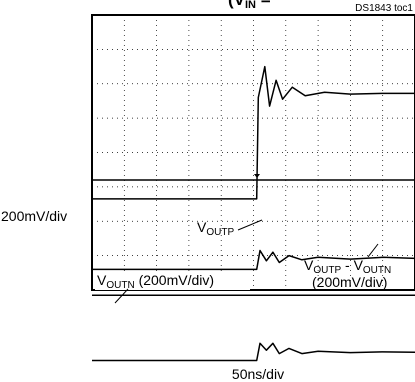  What do you see at coordinates (384, 8) in the screenshot?
I see `doc-code: DS1843 toc1` at bounding box center [384, 8].